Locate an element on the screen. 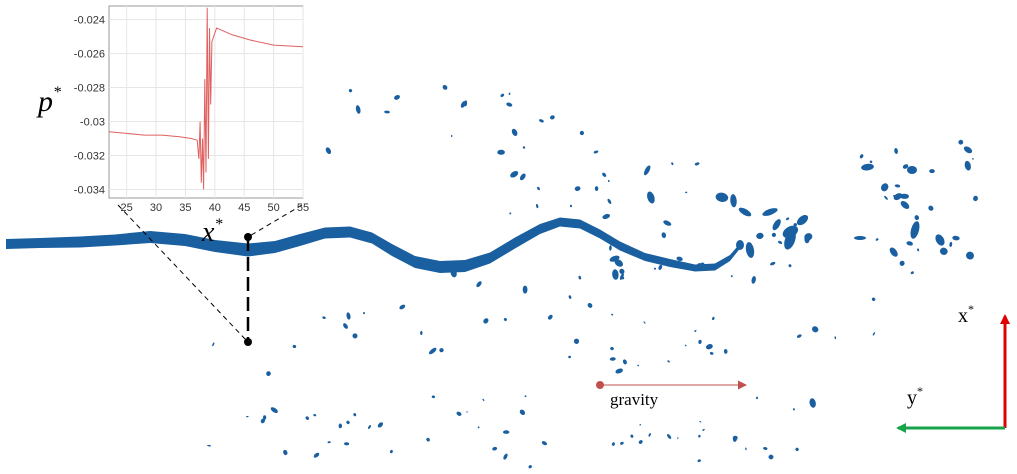 This screenshot has width=1017, height=474. inset-x-tick-label: 55 is located at coordinates (303, 208).